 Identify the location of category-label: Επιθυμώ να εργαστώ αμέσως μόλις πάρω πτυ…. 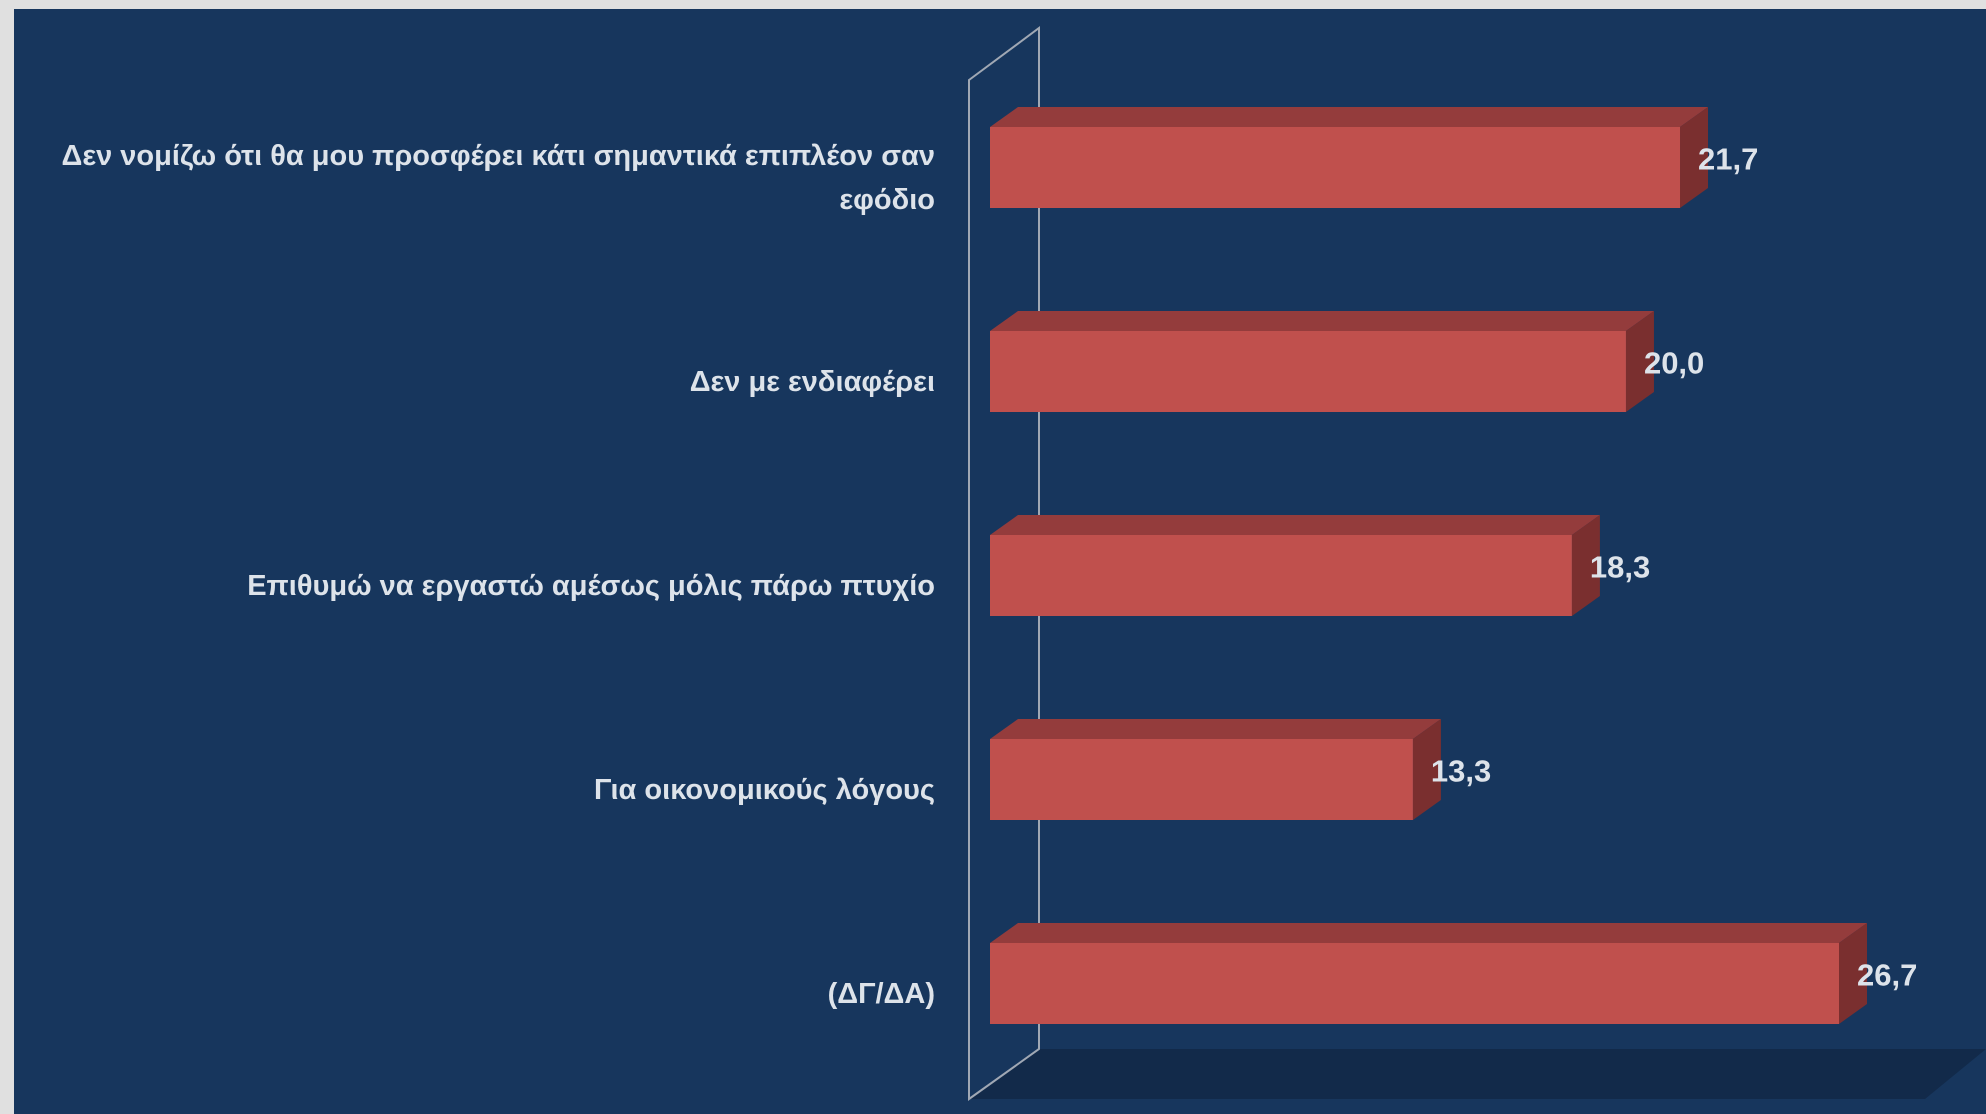
(591, 585).